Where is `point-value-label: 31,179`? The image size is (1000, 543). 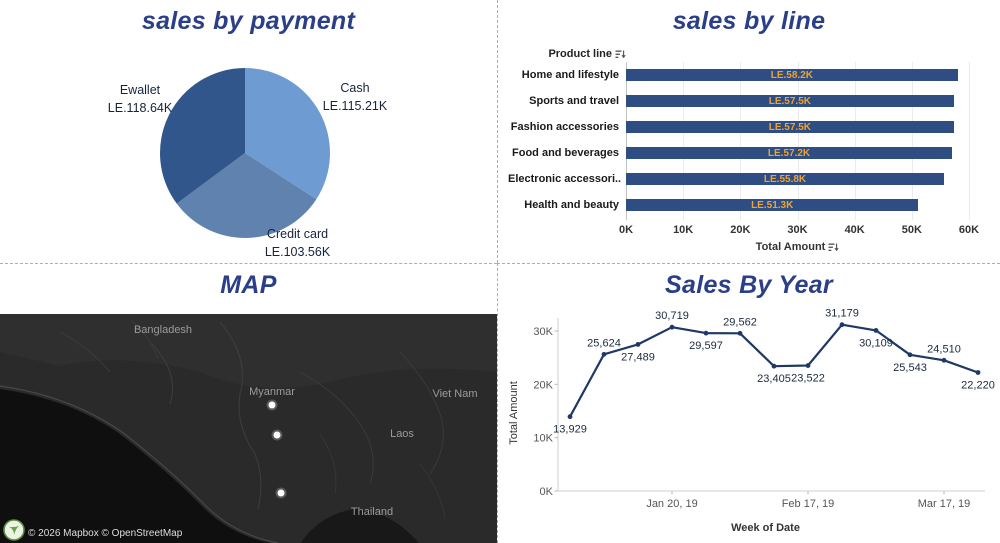
point-value-label: 31,179 is located at coordinates (842, 314).